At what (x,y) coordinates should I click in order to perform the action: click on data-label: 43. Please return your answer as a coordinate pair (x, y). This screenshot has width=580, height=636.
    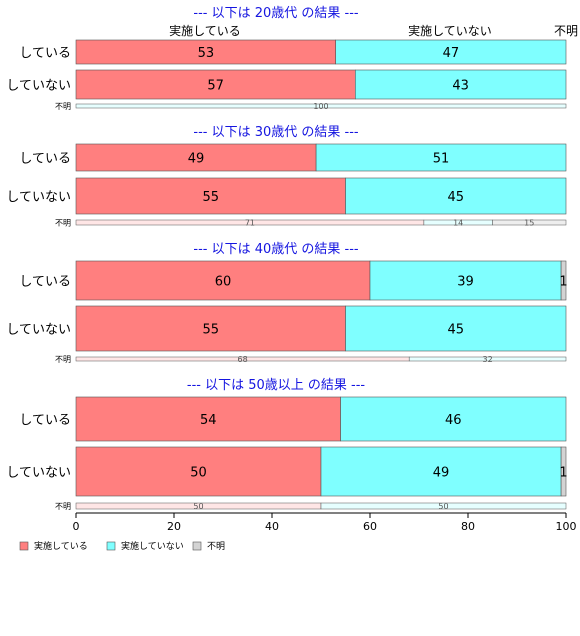
    Looking at the image, I should click on (460, 86).